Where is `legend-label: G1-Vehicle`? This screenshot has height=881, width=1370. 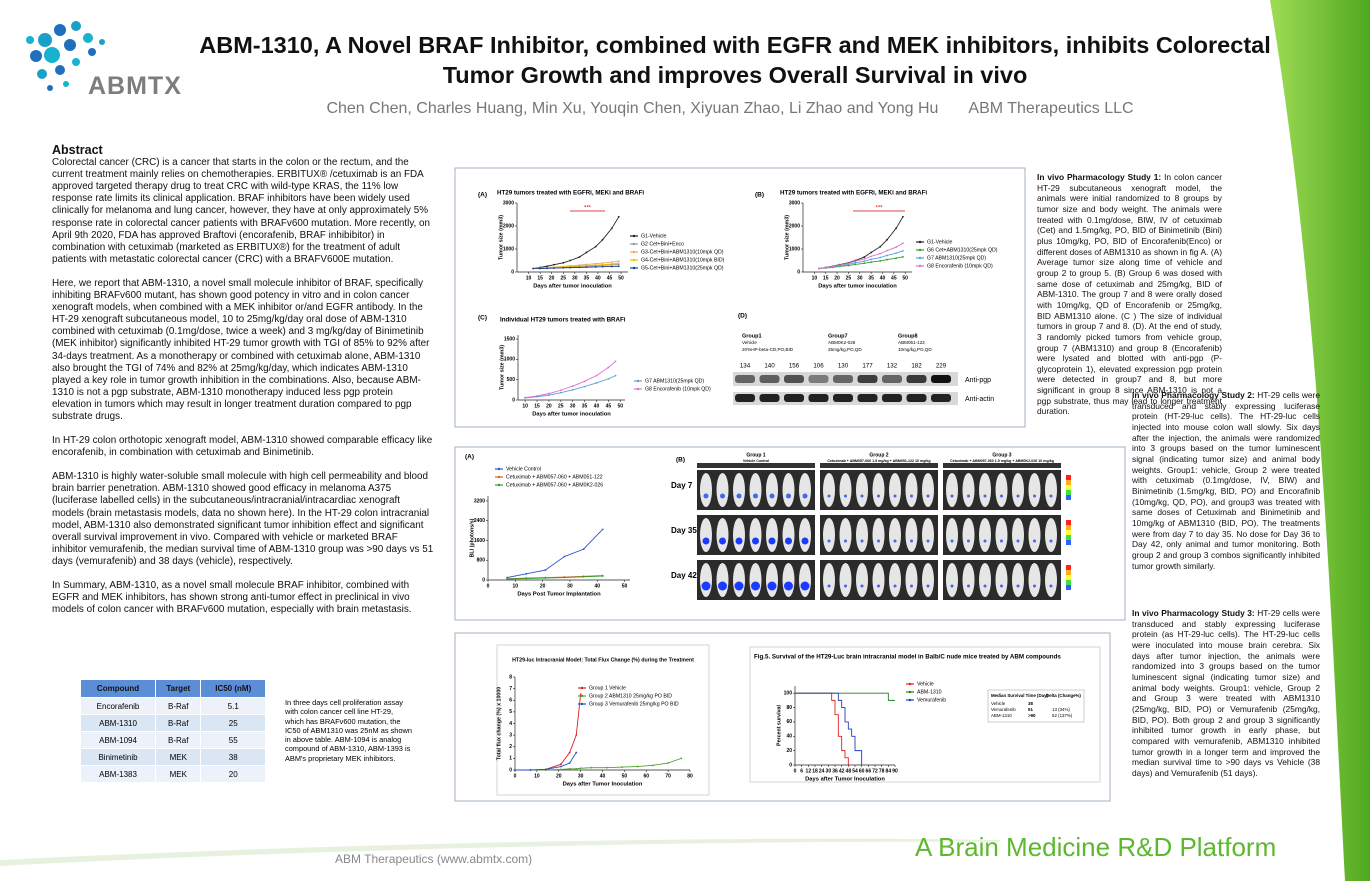 legend-label: G1-Vehicle is located at coordinates (653, 236).